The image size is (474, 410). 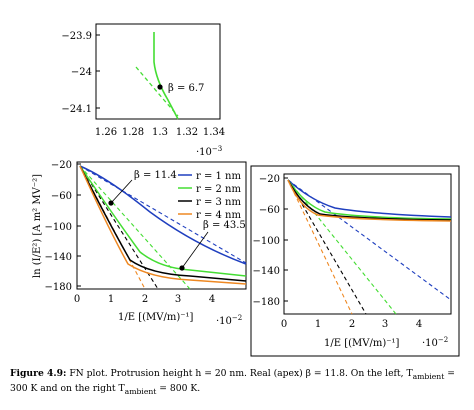 What do you see at coordinates (218, 176) in the screenshot?
I see `legend-entry-r1: r = 1 nm` at bounding box center [218, 176].